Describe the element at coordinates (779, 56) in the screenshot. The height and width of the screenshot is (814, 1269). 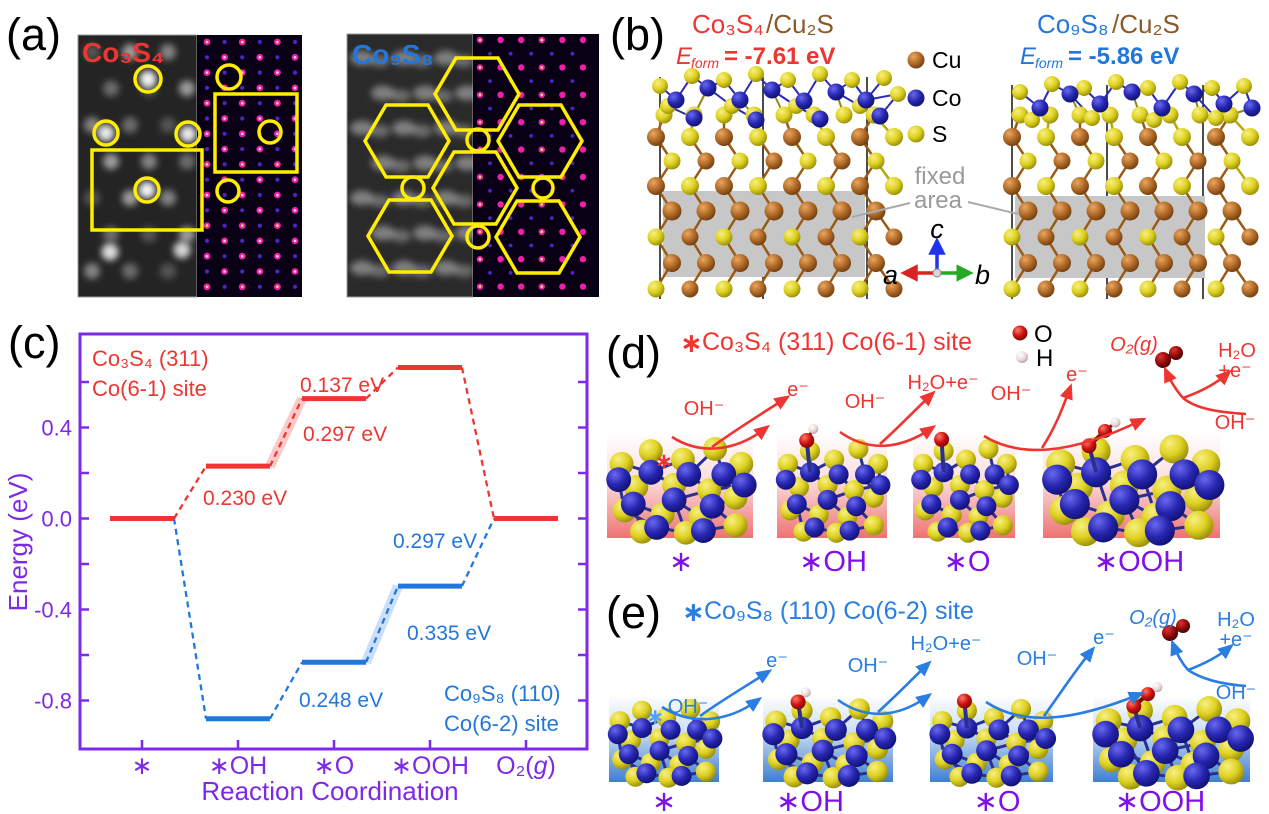
I see `eform-value-left: = -7.61 eV` at that location.